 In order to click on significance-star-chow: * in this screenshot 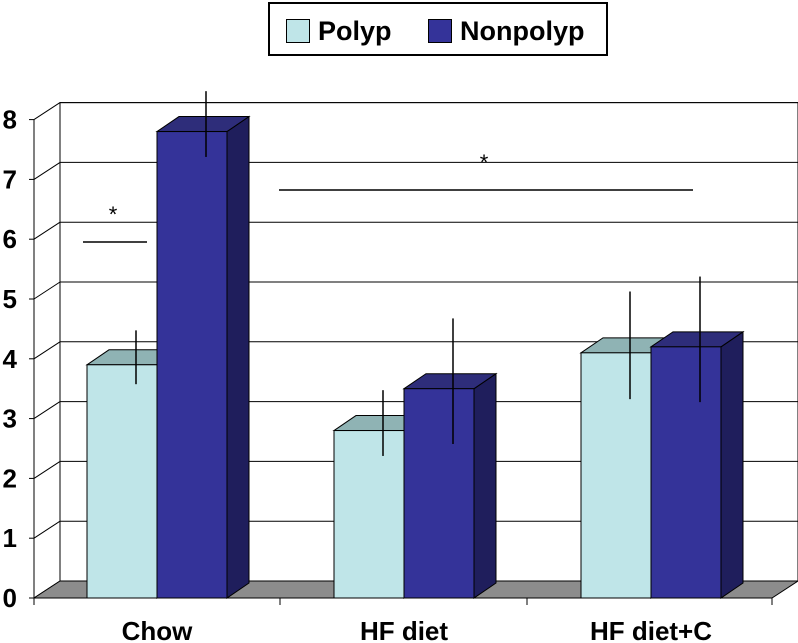, I will do `click(113, 214)`.